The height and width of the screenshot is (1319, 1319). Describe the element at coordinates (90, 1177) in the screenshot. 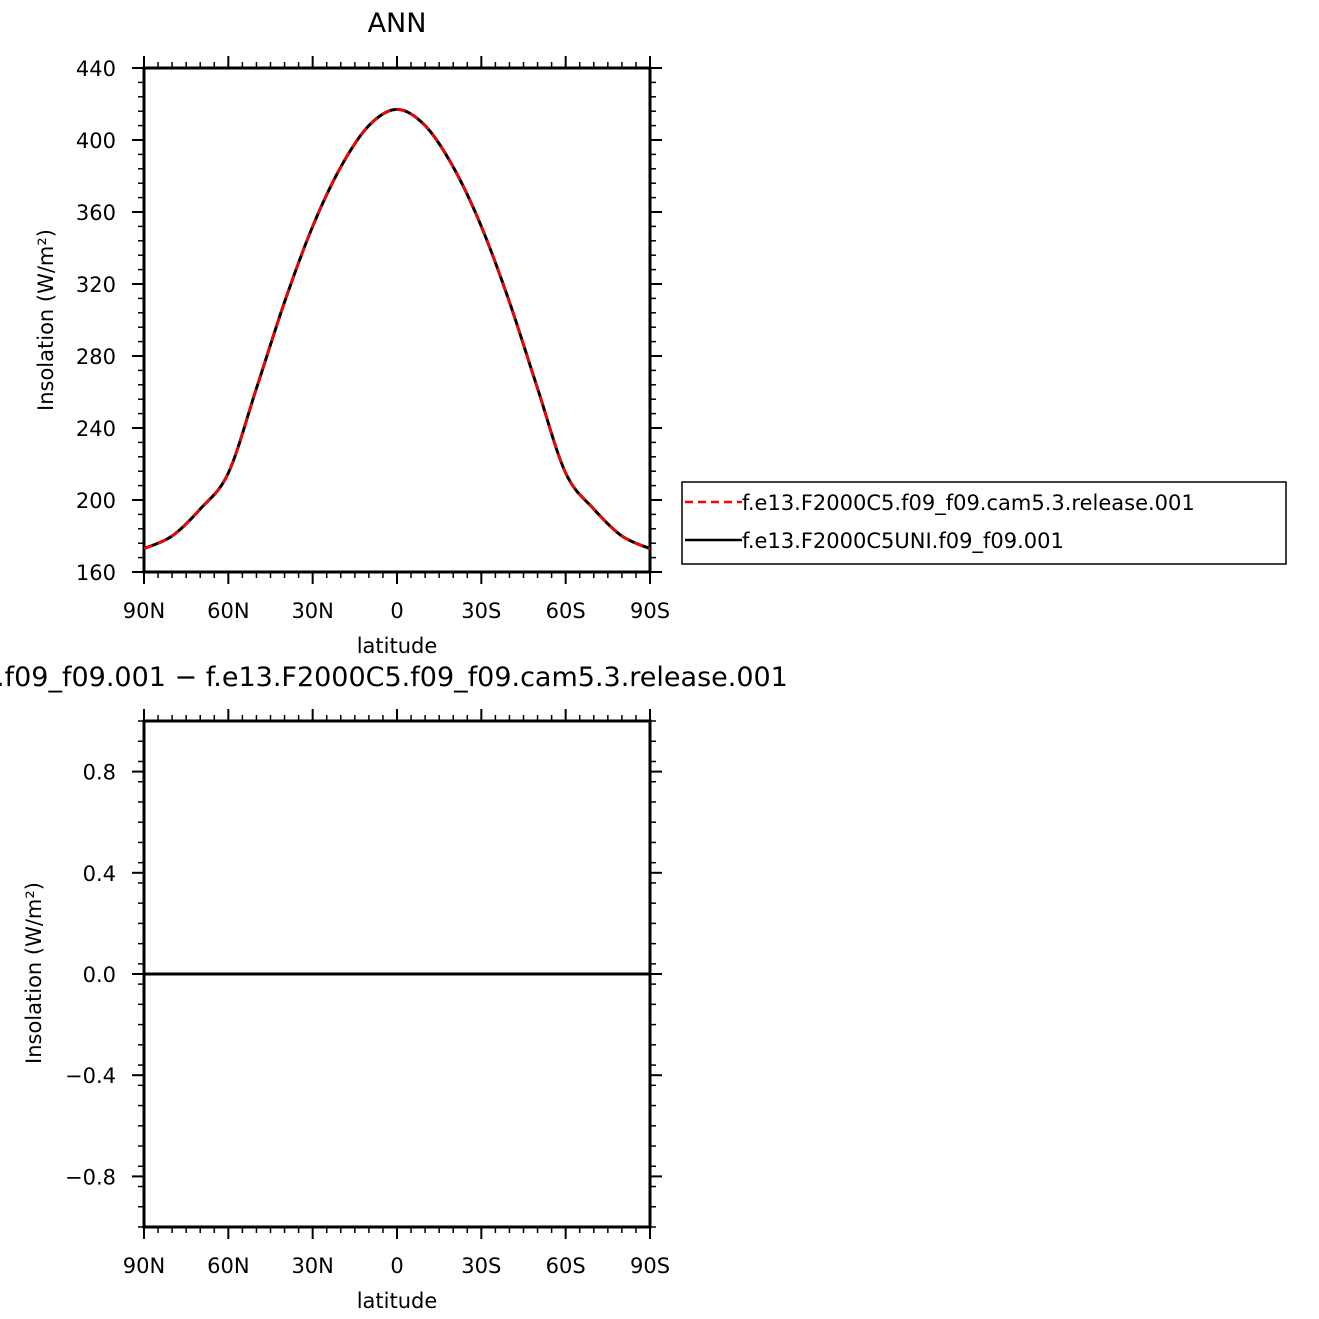

I see `y-tick-label: −0.8` at that location.